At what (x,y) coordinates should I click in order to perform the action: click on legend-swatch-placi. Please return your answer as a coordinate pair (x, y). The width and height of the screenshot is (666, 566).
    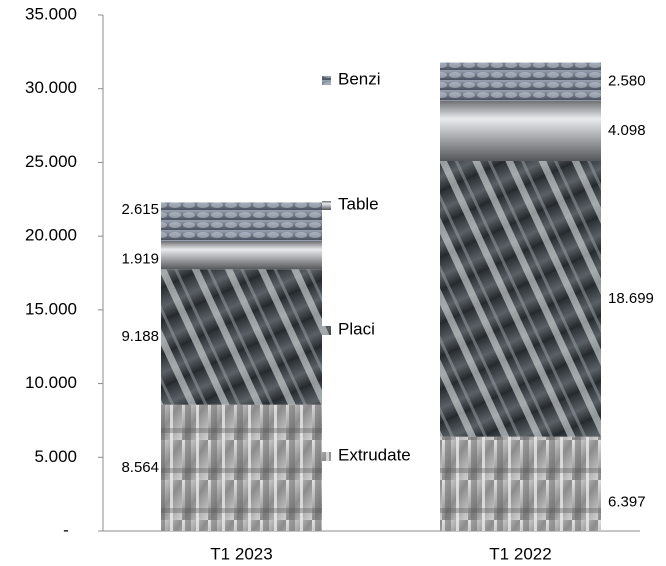
    Looking at the image, I should click on (326, 330).